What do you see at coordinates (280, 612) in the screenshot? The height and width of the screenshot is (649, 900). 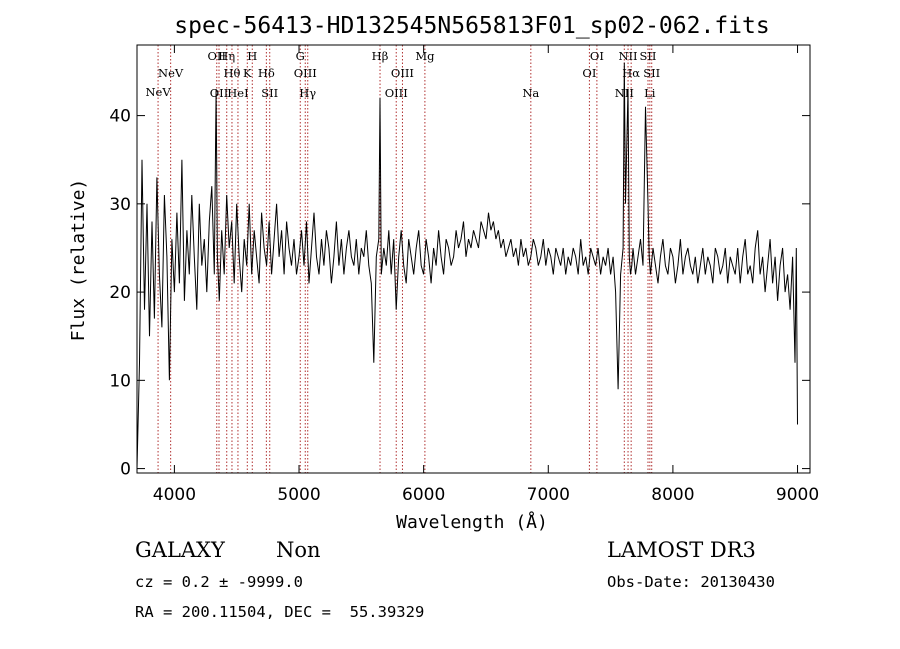 I see `coordinates-readout: RA = 200.11504, DEC = 55.39329` at bounding box center [280, 612].